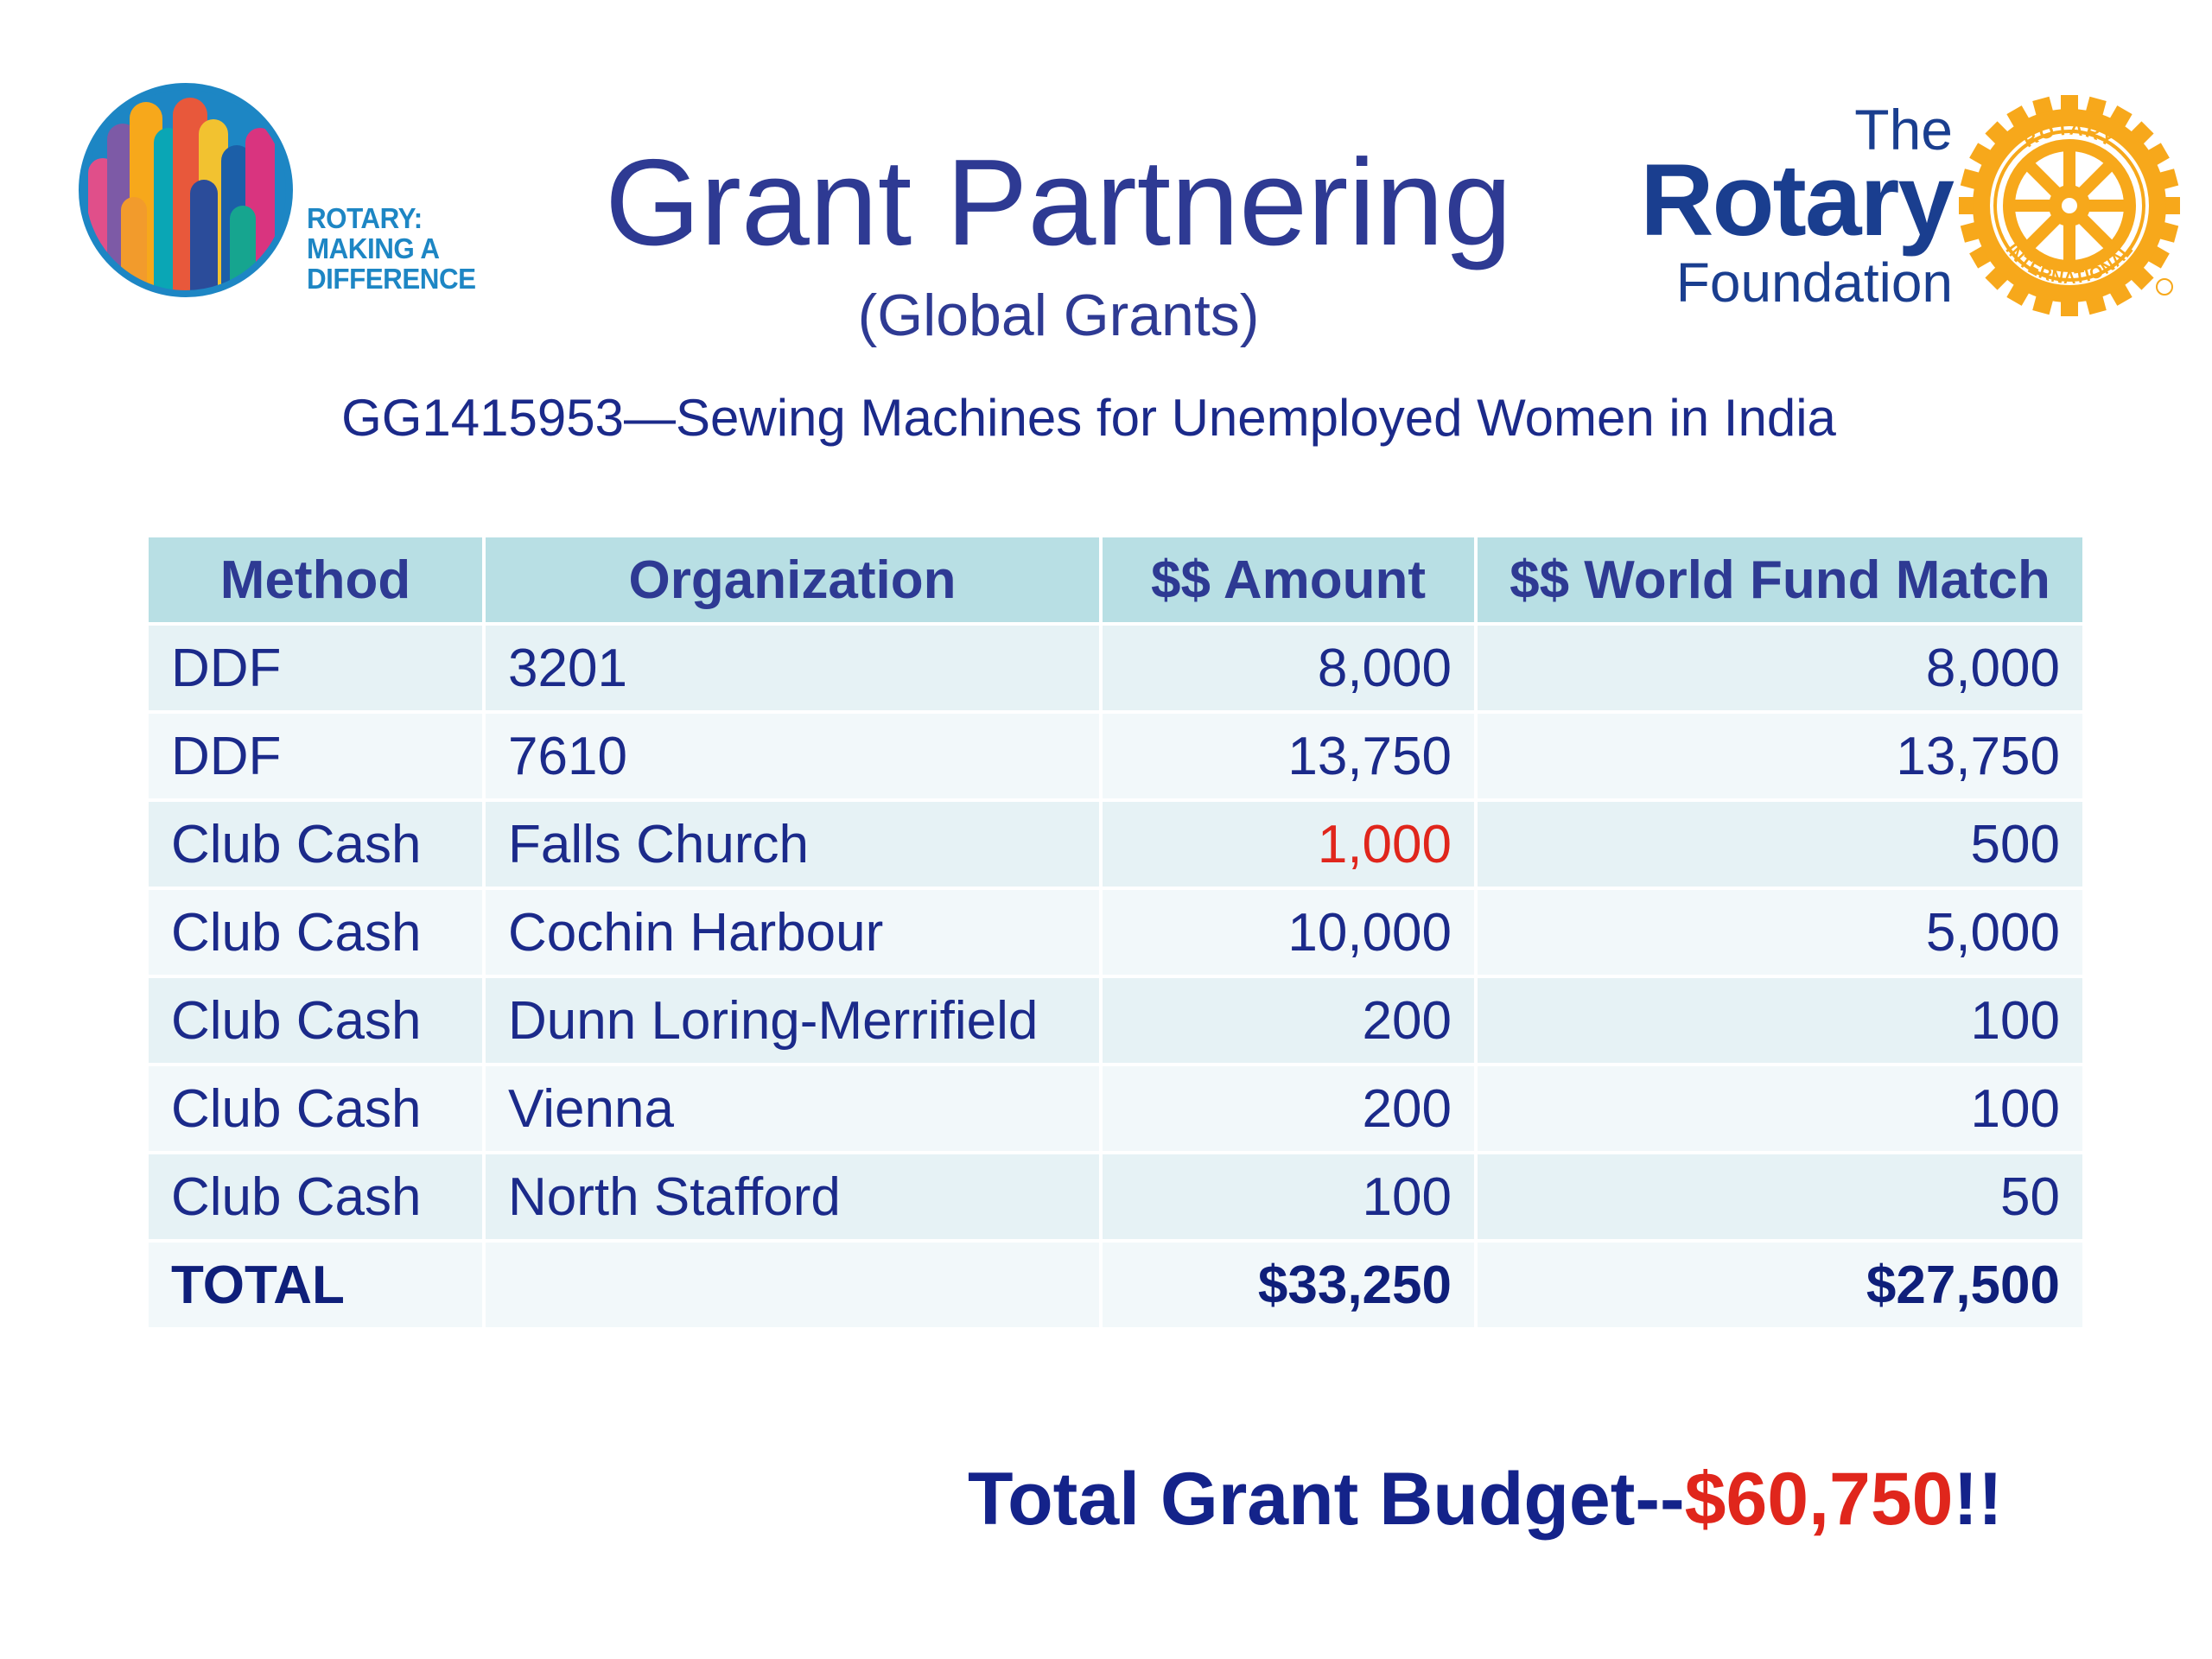 This screenshot has height=1659, width=2212. Describe the element at coordinates (1288, 844) in the screenshot. I see `cell-amount: 1,000` at that location.